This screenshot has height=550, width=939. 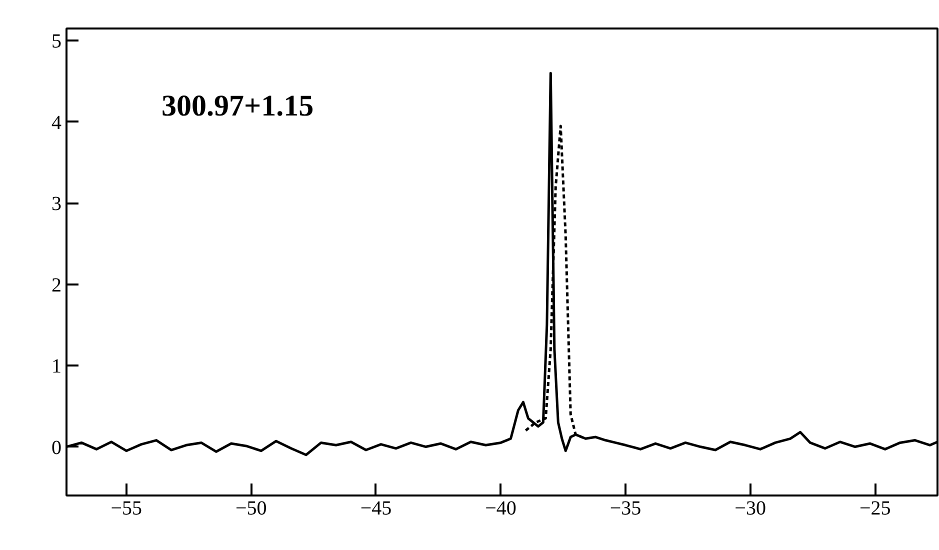 What do you see at coordinates (750, 509) in the screenshot?
I see `x-tick-label: −30` at bounding box center [750, 509].